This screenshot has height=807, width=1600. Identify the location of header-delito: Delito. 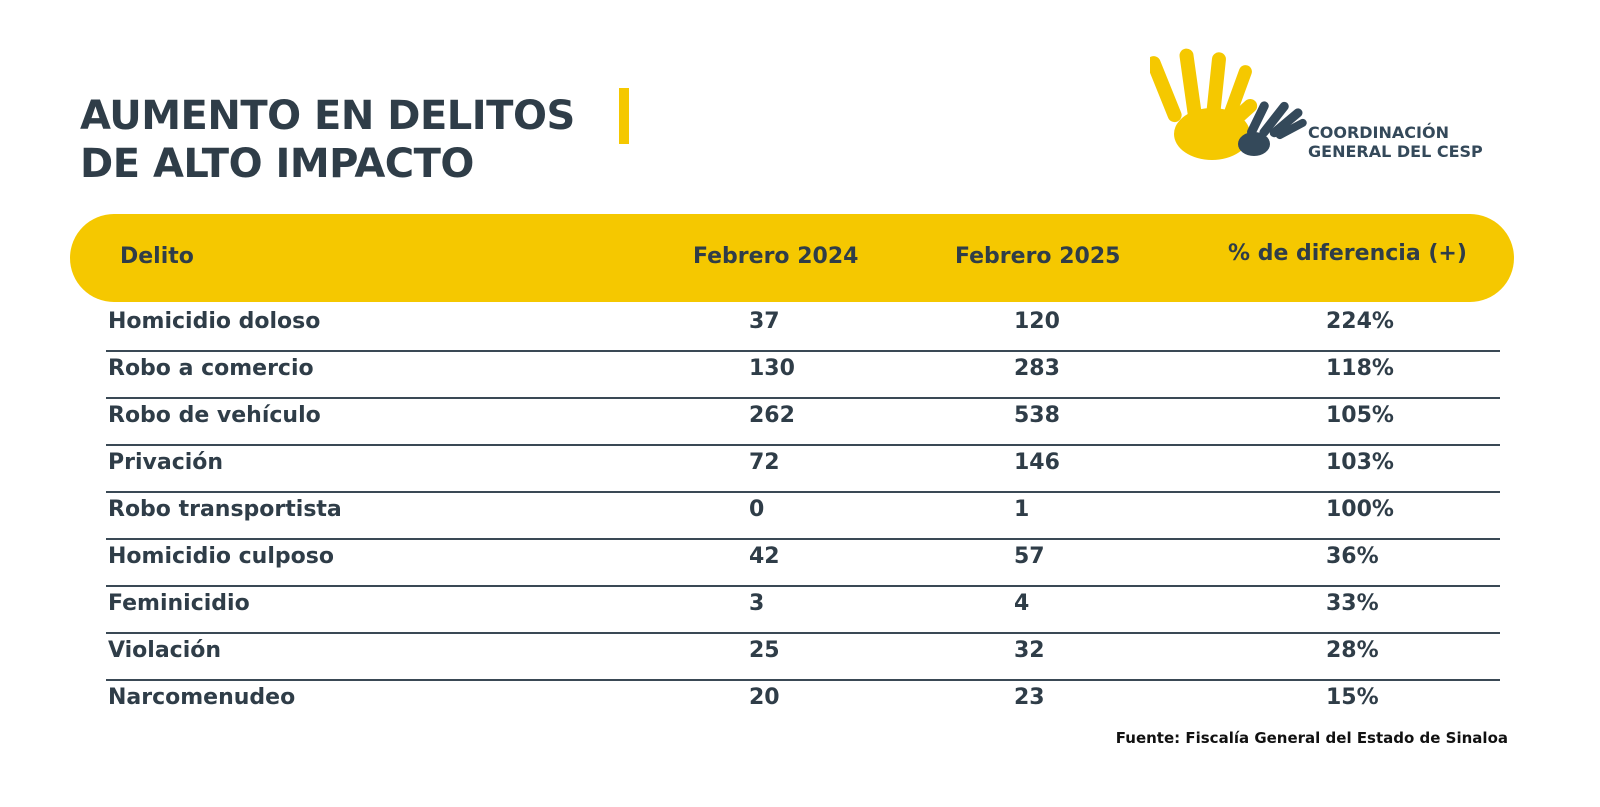
(157, 256).